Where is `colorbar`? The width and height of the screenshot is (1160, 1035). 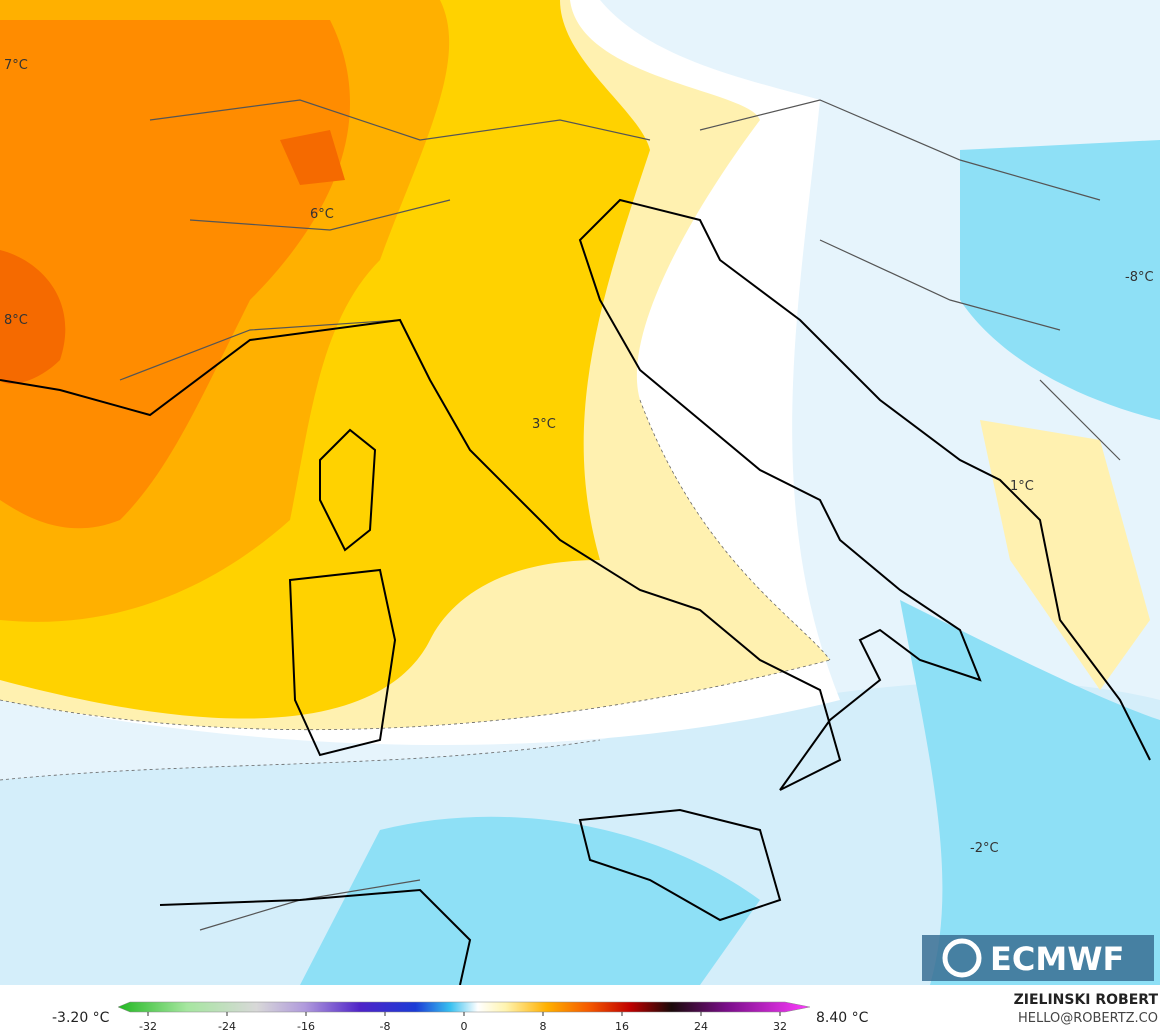 colorbar is located at coordinates (464, 1007).